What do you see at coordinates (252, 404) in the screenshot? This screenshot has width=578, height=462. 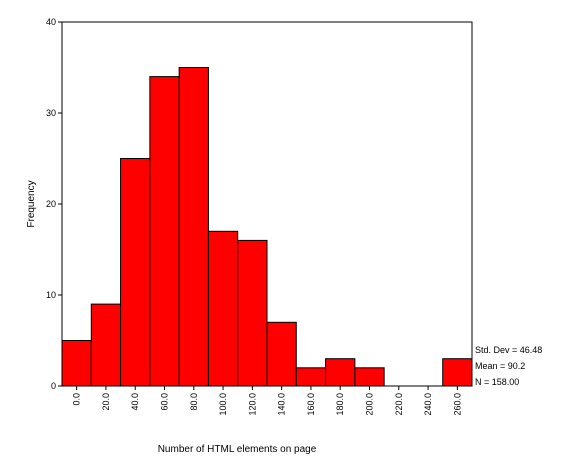 I see `x-tick-label: 120.0` at bounding box center [252, 404].